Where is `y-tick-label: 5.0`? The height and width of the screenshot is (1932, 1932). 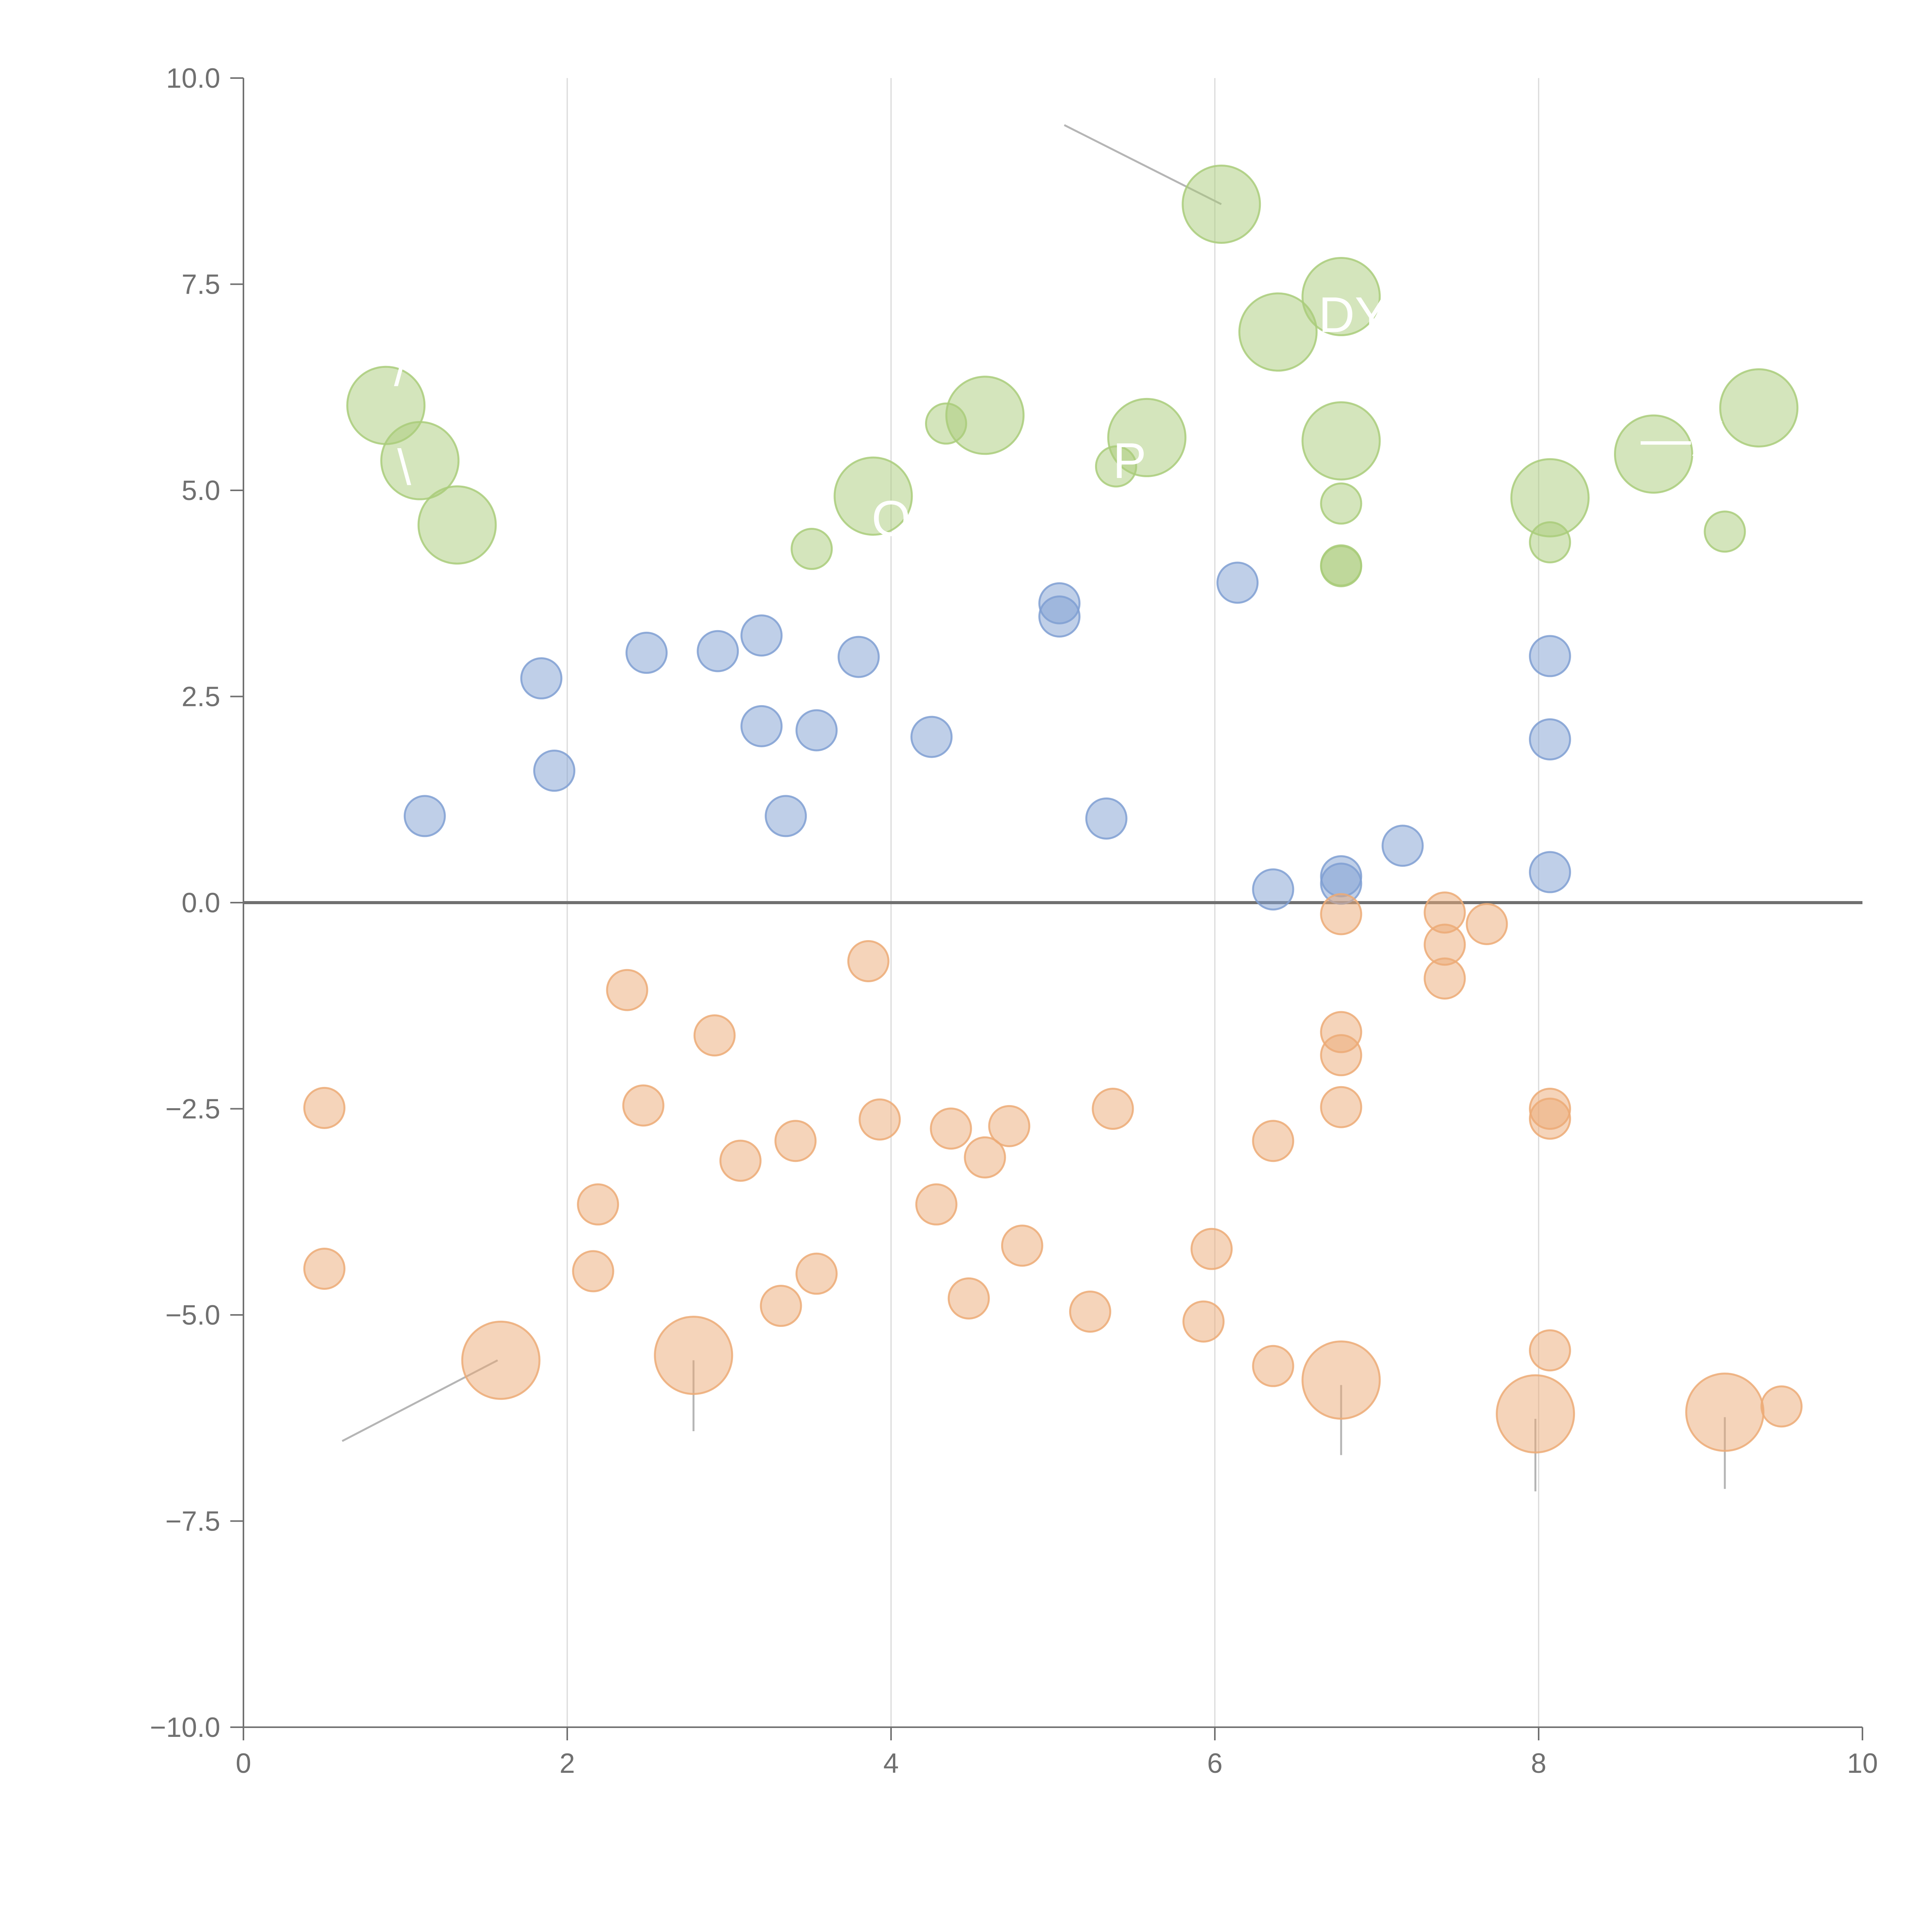
y-tick-label: 5.0 is located at coordinates (201, 491).